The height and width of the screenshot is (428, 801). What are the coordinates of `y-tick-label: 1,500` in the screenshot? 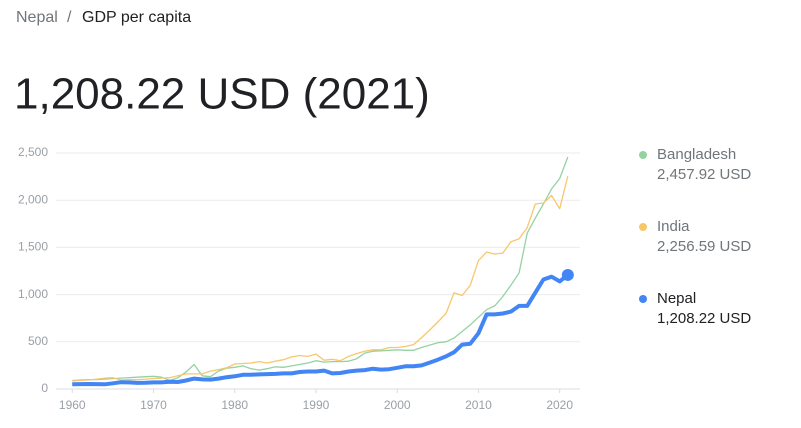 It's located at (33, 247).